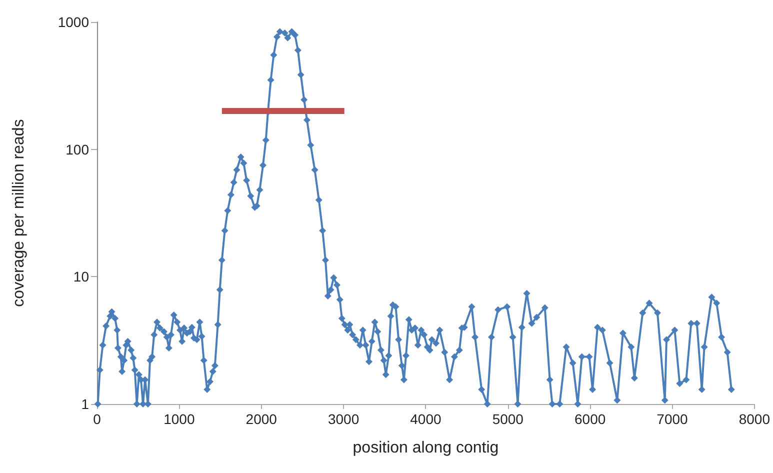  What do you see at coordinates (81, 276) in the screenshot?
I see `y-tick-label: 10` at bounding box center [81, 276].